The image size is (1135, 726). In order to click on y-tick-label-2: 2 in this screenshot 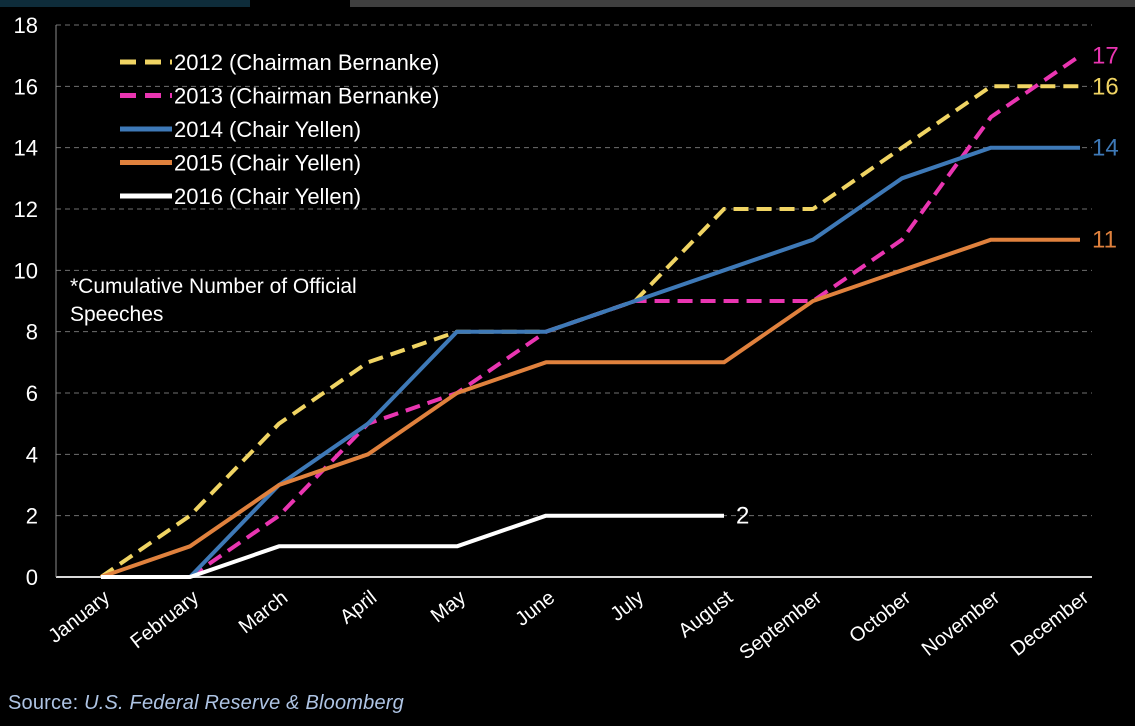, I will do `click(32, 516)`.